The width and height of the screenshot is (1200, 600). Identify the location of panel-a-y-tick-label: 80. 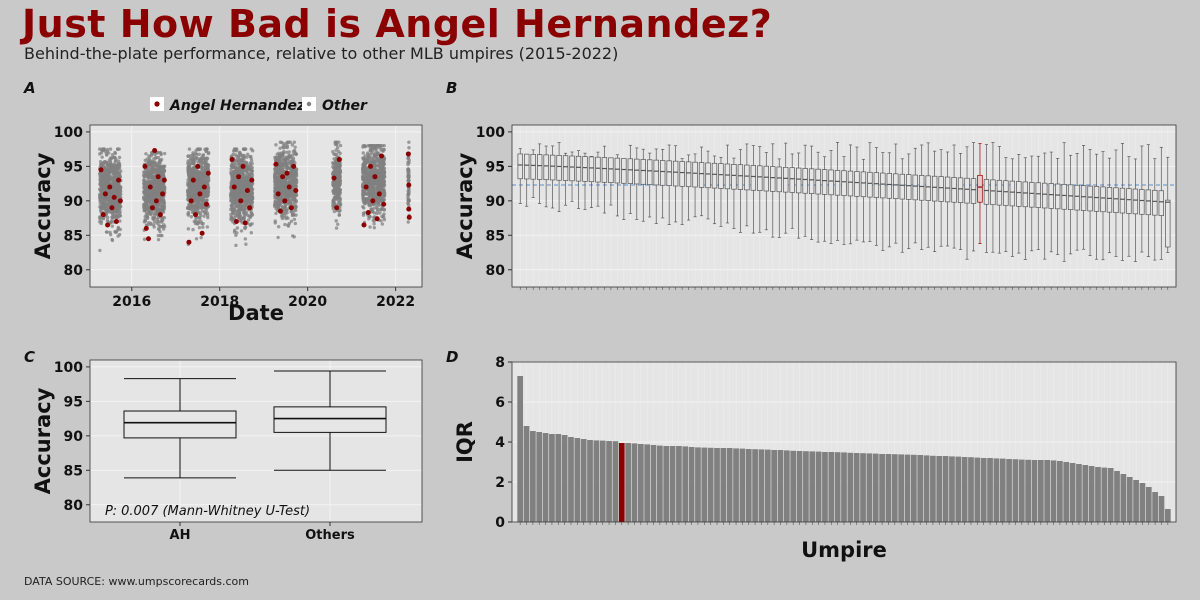
(74, 271).